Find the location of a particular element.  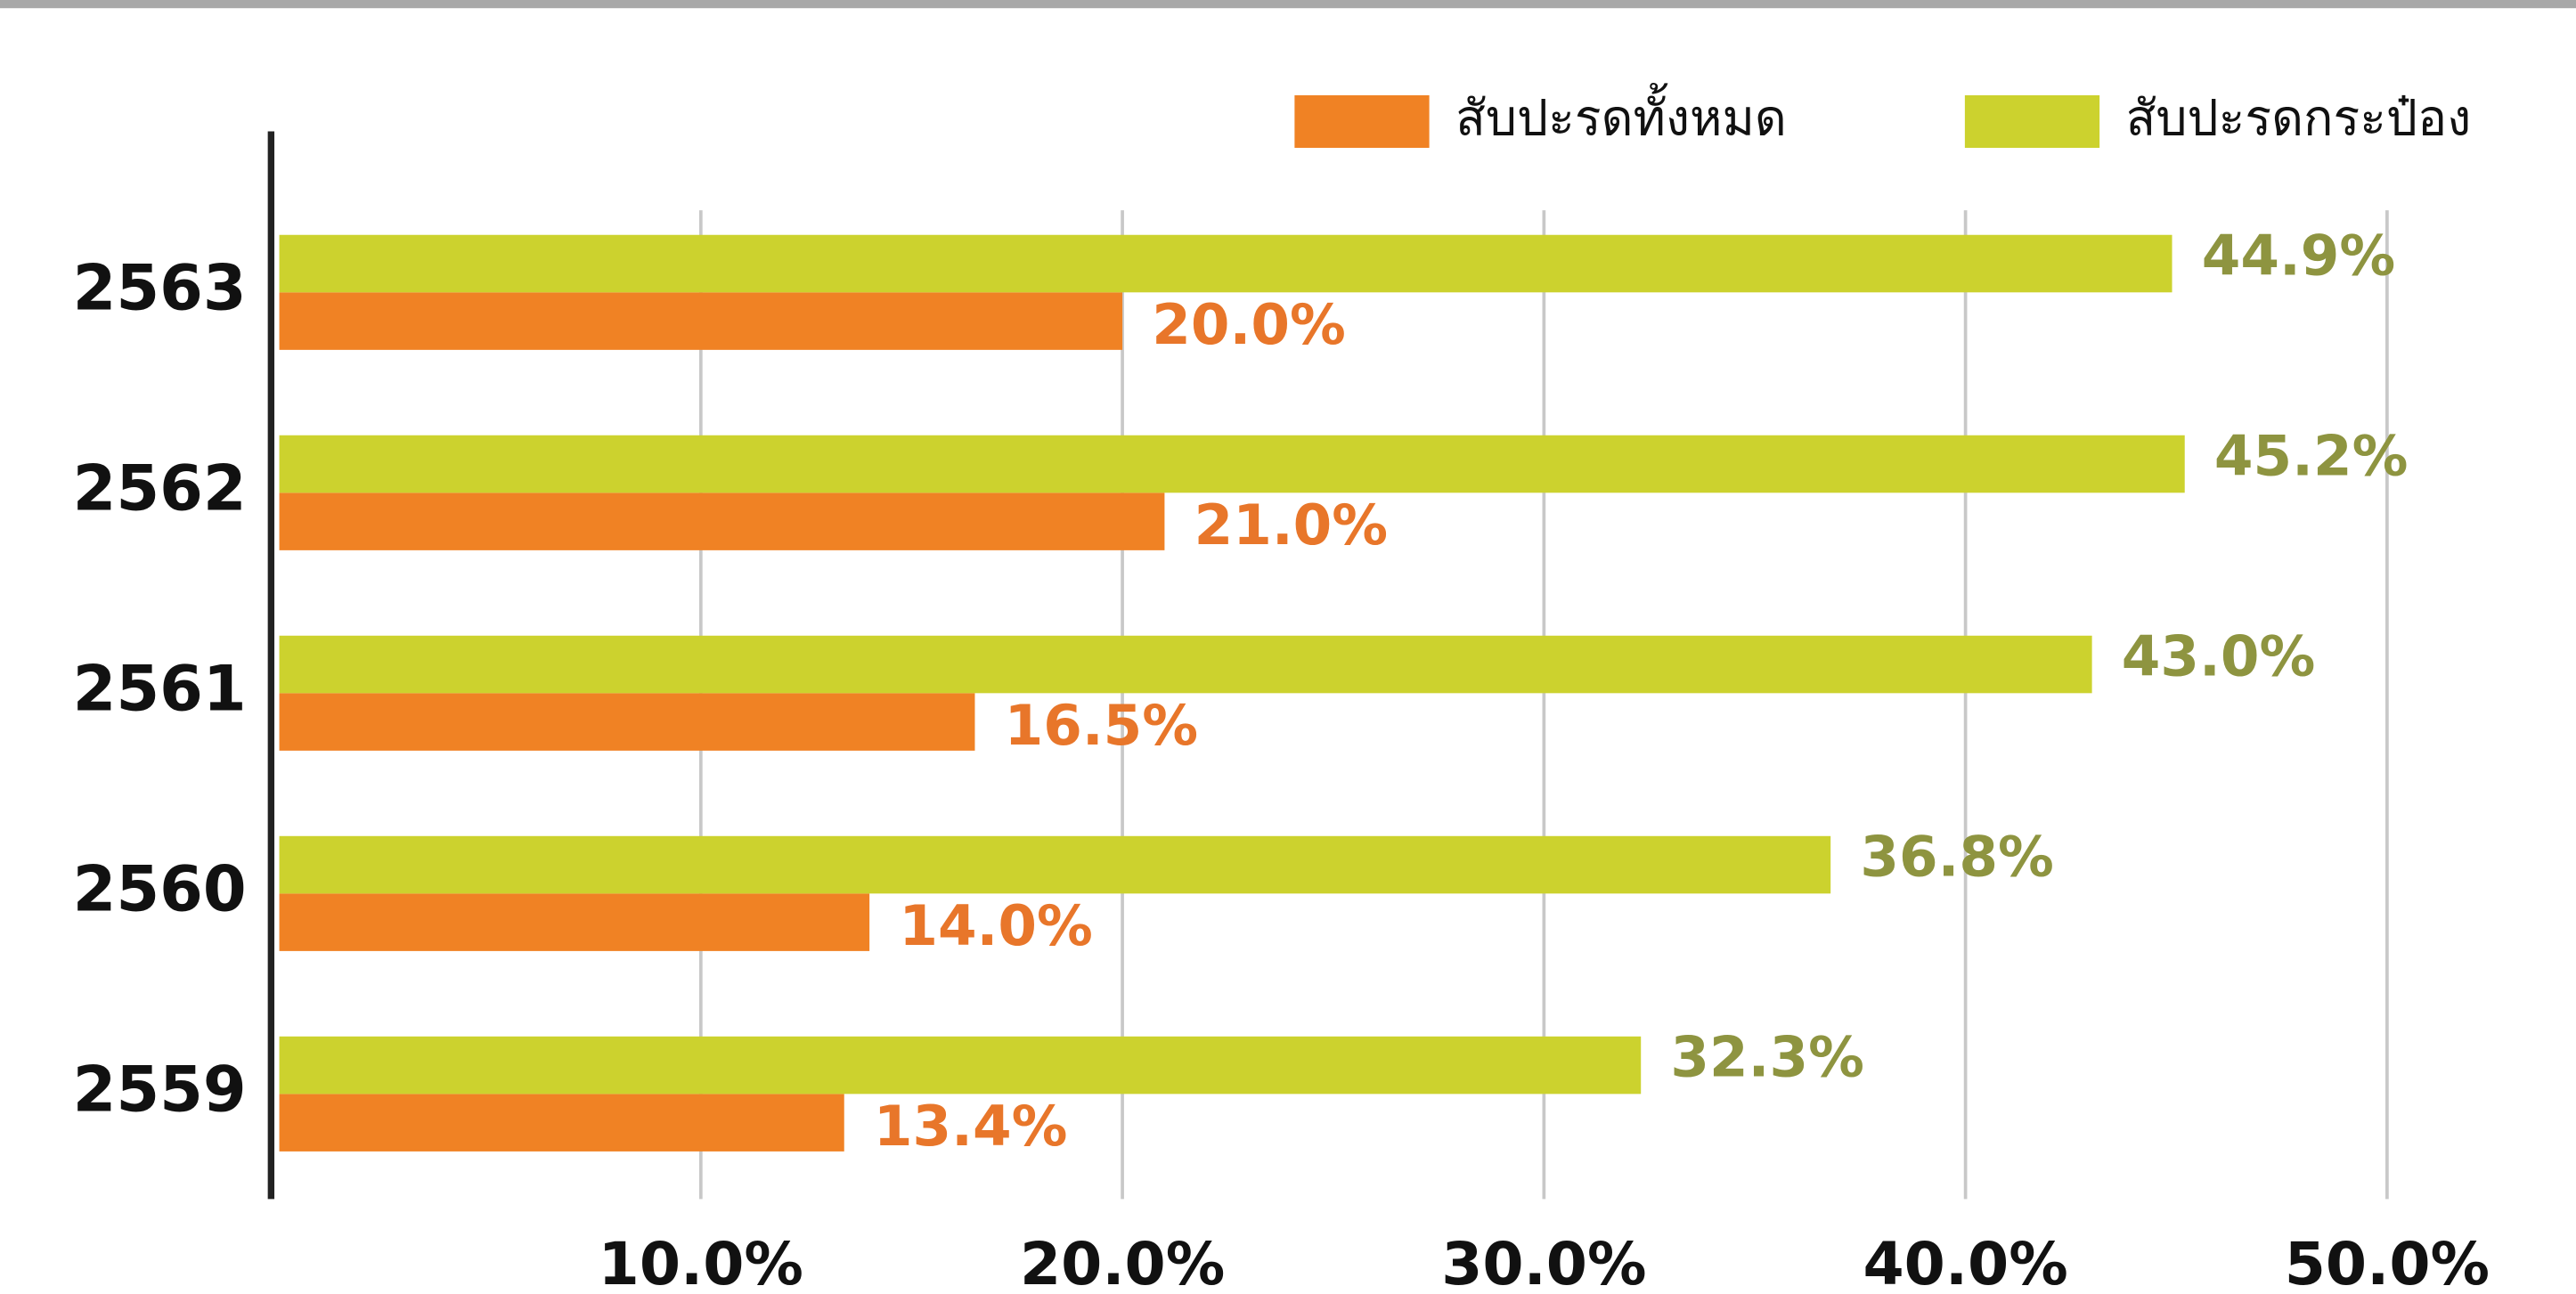

data-label: 14.0% is located at coordinates (996, 925).